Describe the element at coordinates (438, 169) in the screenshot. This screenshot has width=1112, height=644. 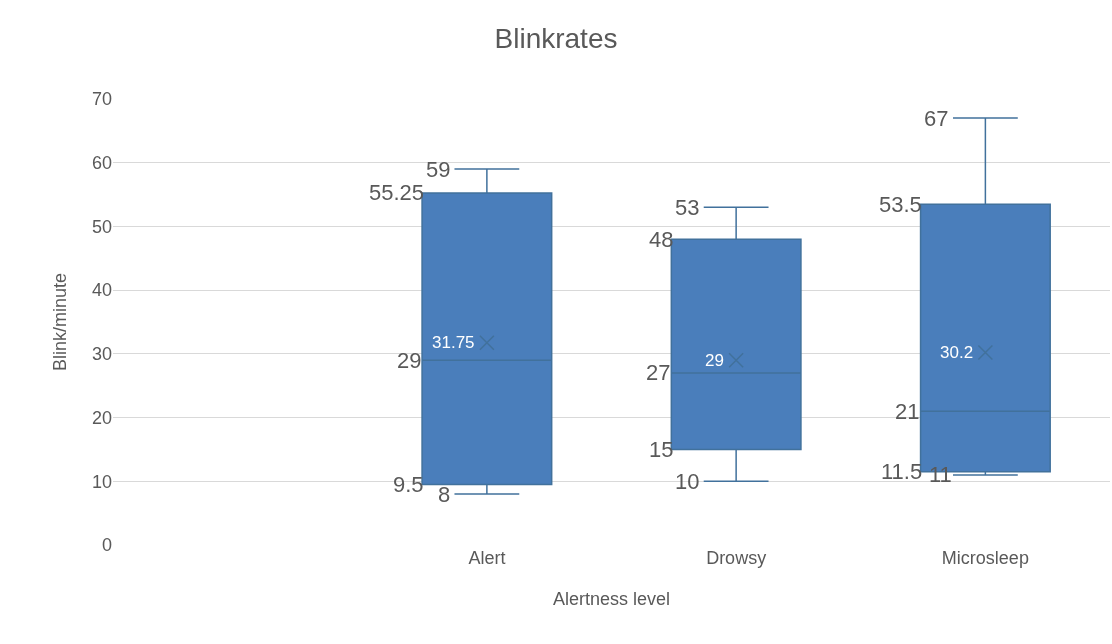
I see `annotation: 59` at that location.